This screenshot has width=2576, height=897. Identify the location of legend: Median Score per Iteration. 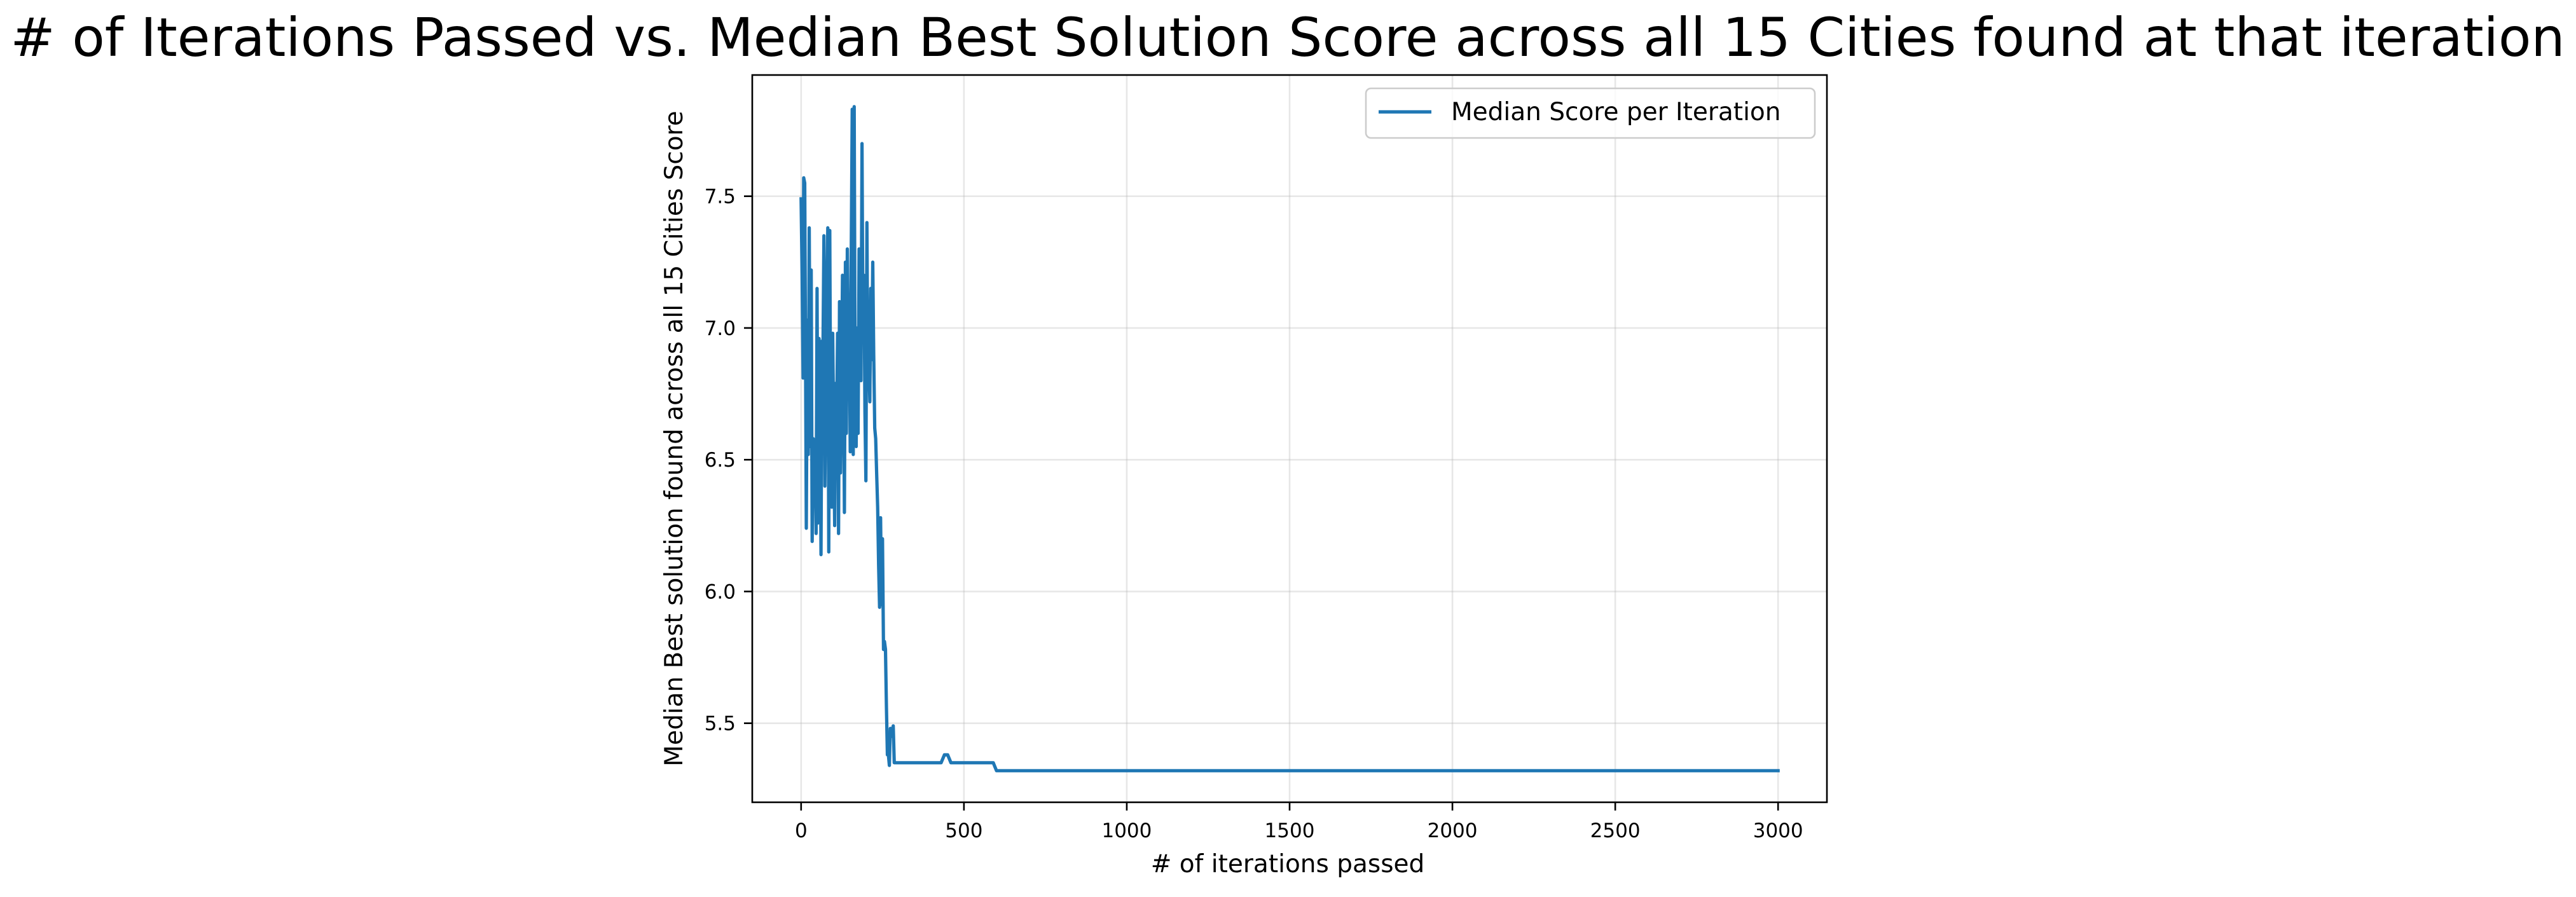
(1590, 113).